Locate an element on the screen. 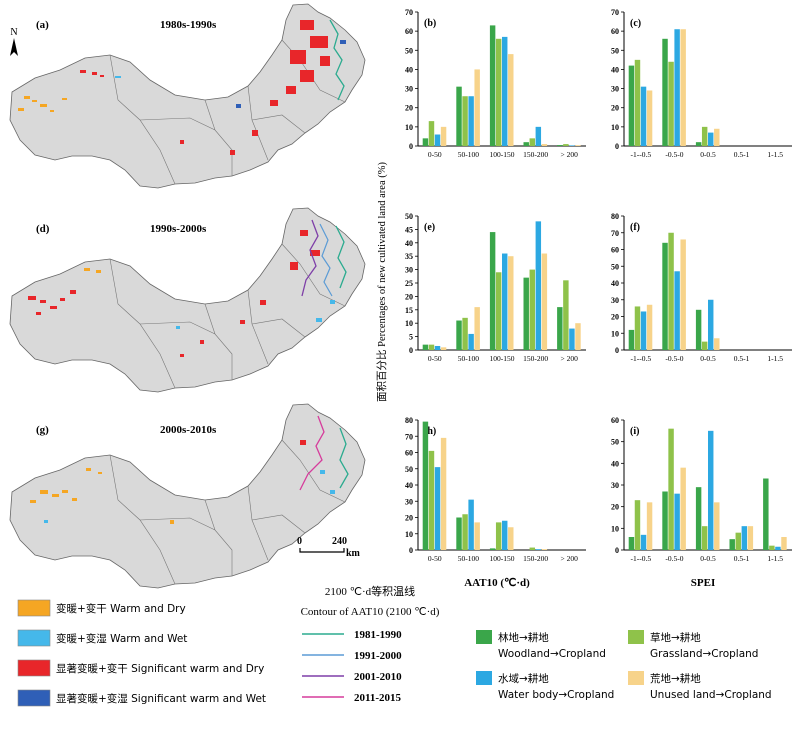 The height and width of the screenshot is (732, 800). region-map-a is located at coordinates (187, 96).